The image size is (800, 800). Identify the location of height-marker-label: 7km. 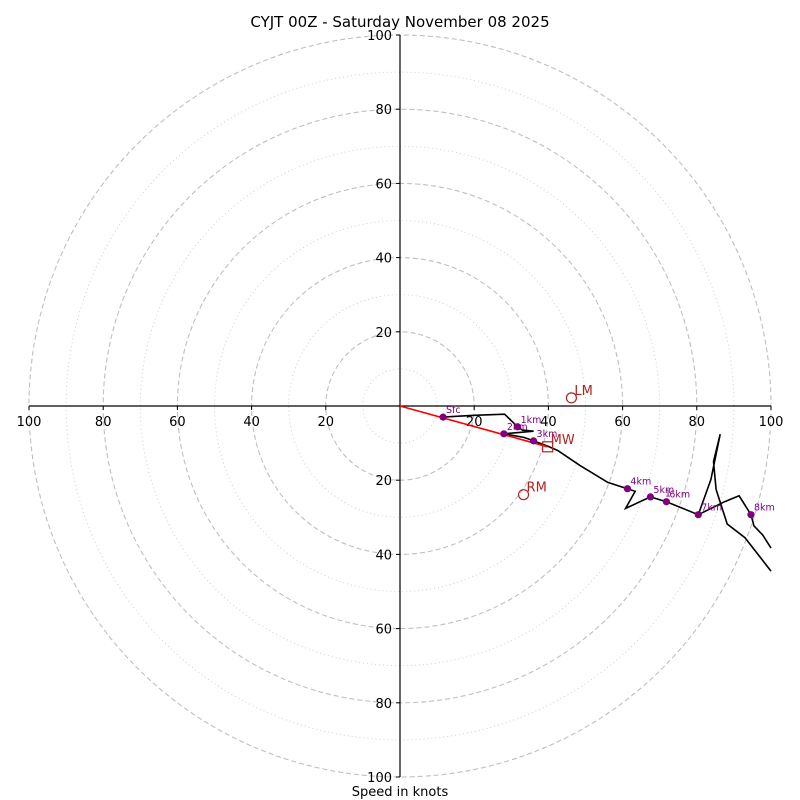
(711, 508).